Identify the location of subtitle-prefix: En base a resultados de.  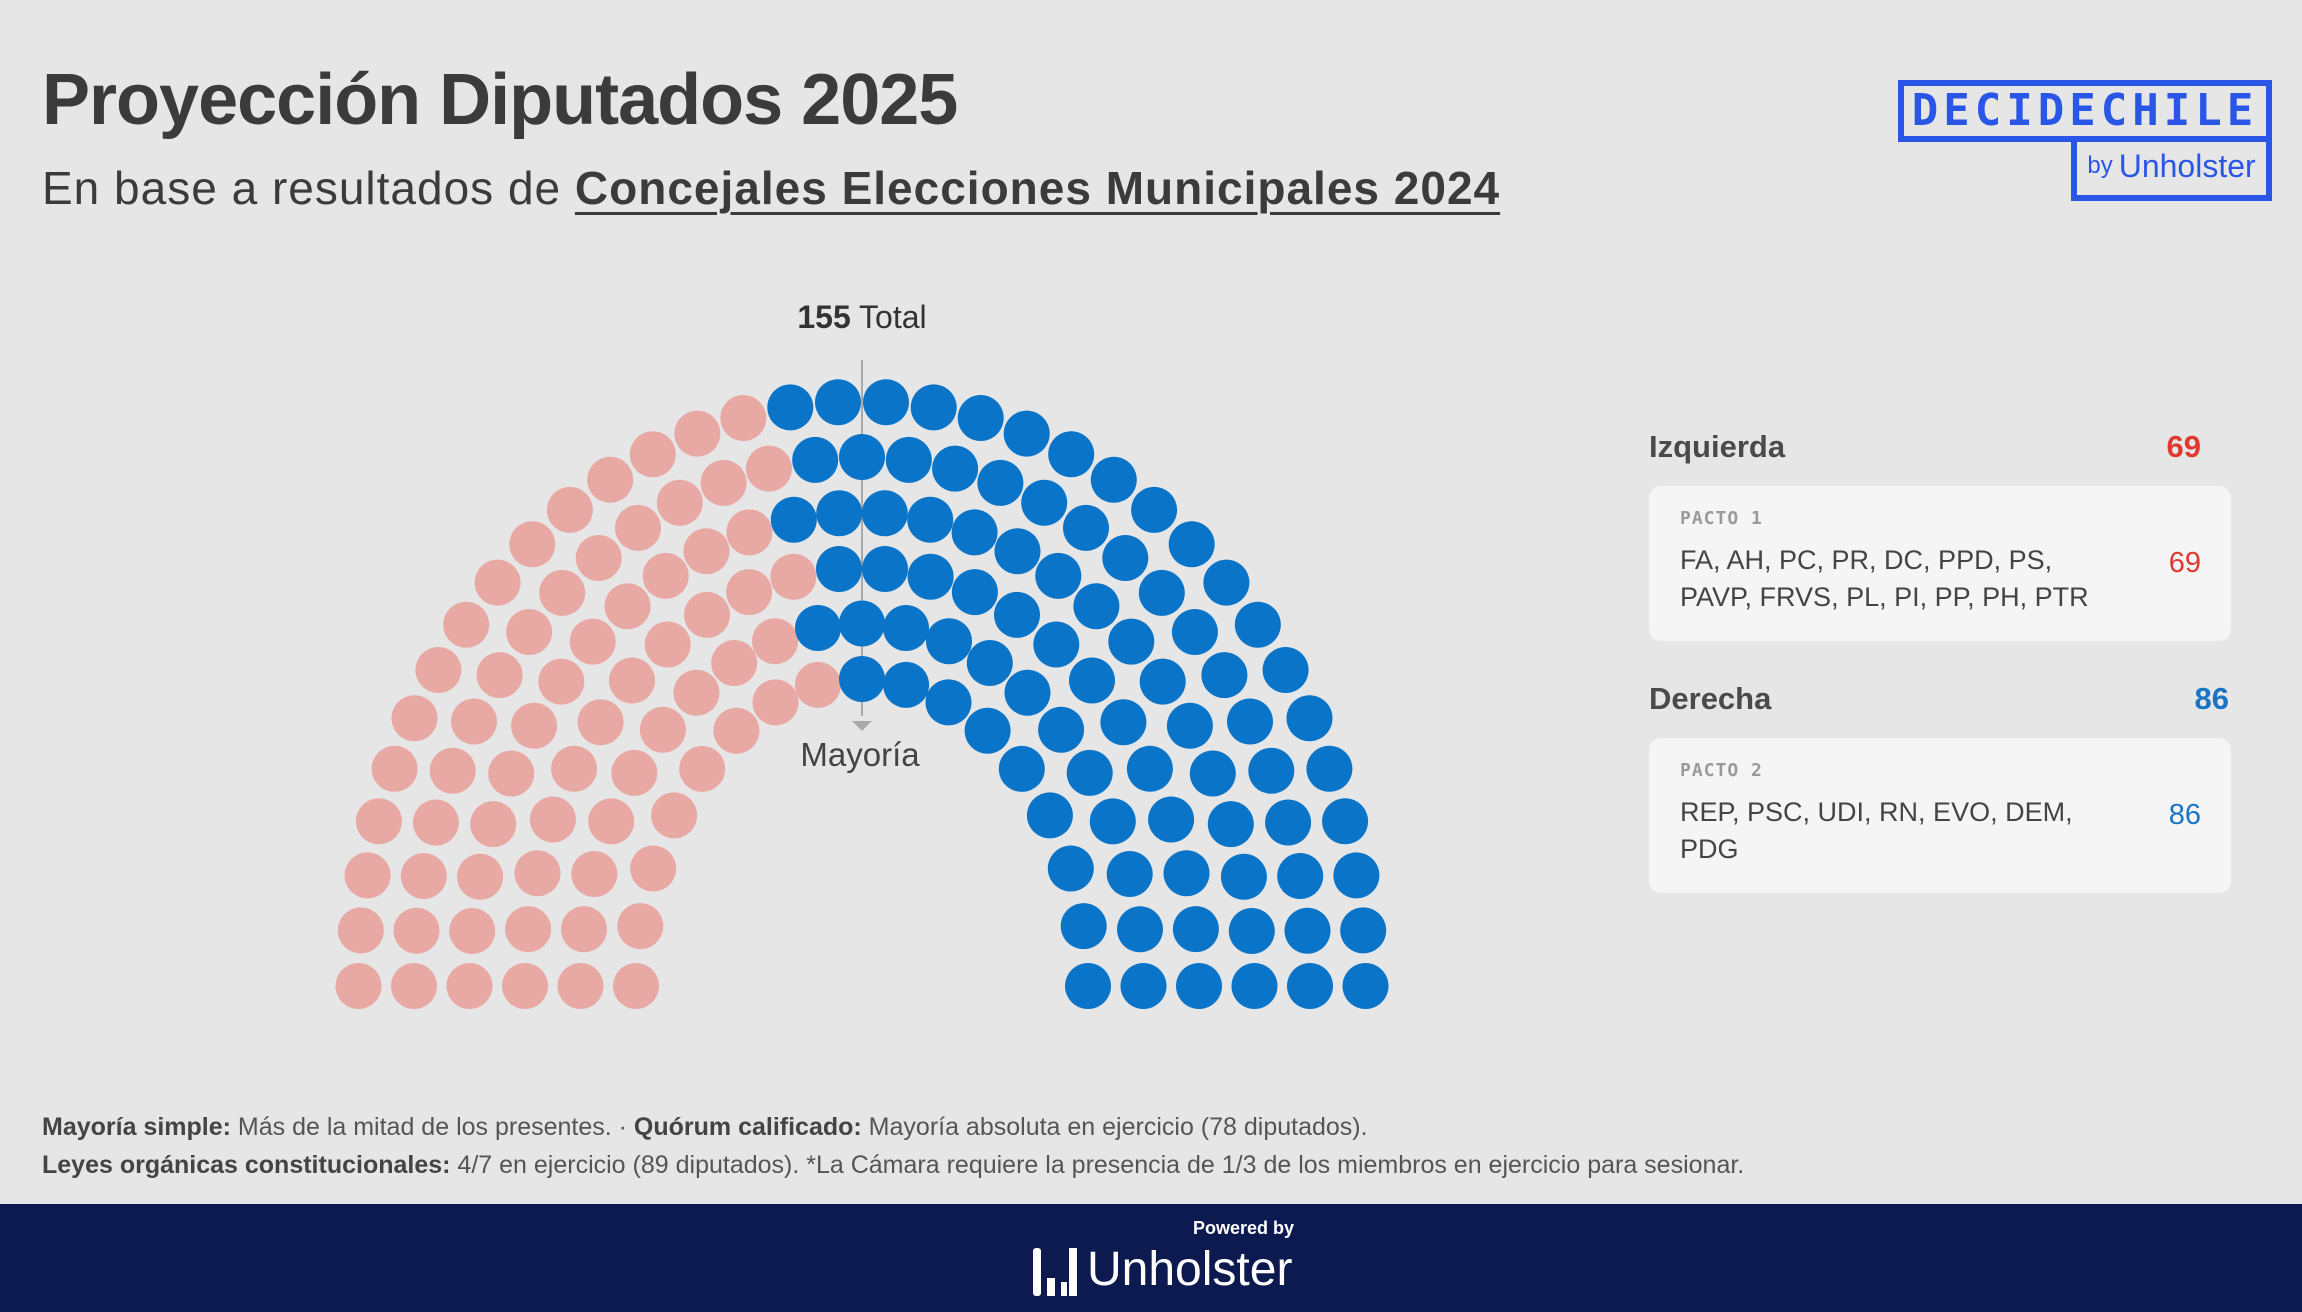
(302, 188).